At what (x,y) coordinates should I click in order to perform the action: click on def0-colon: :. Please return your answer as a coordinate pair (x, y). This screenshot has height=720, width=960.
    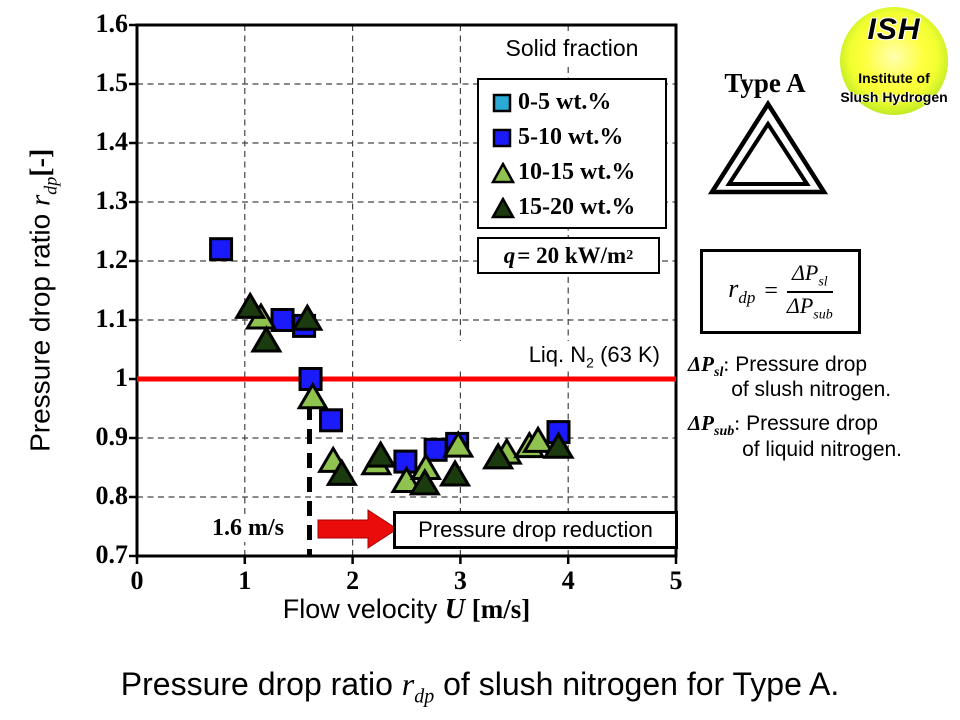
    Looking at the image, I should click on (726, 364).